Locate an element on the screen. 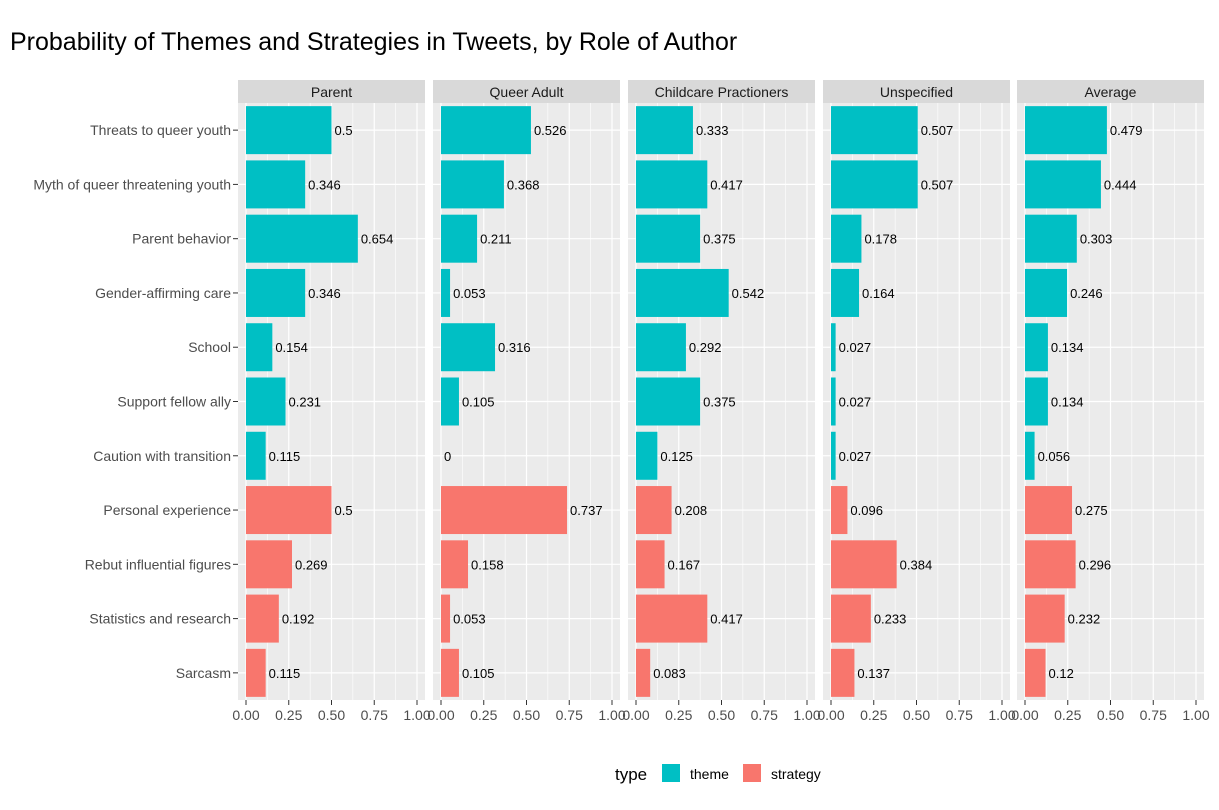 This screenshot has width=1219, height=810. y-category-label: Personal experience is located at coordinates (167, 510).